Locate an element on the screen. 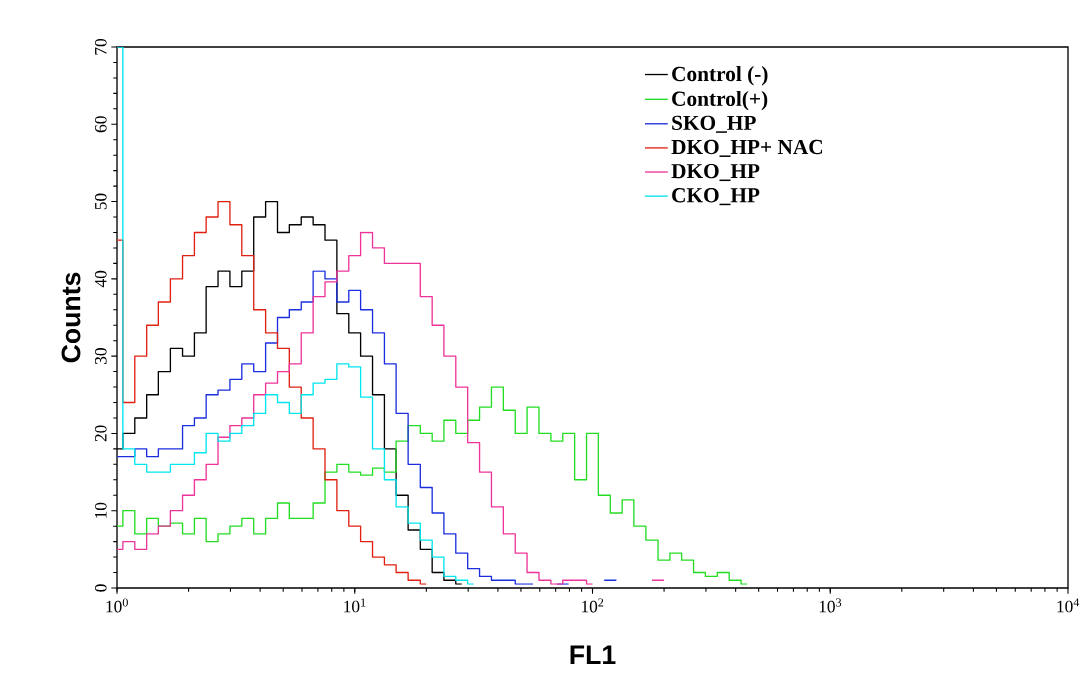  y-tick-label: 50 is located at coordinates (100, 201).